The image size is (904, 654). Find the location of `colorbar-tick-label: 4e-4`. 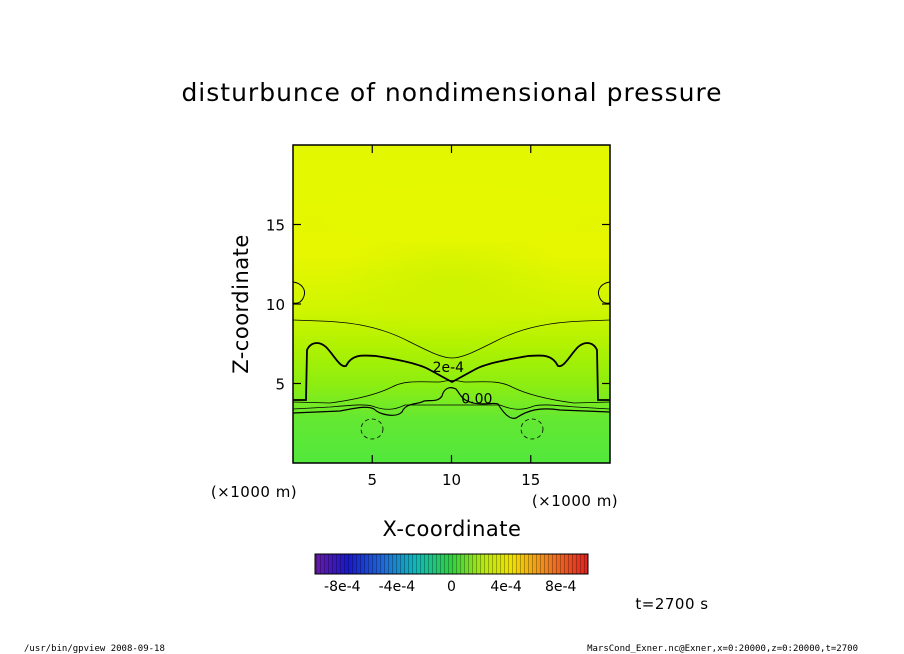

colorbar-tick-label: 4e-4 is located at coordinates (506, 587).